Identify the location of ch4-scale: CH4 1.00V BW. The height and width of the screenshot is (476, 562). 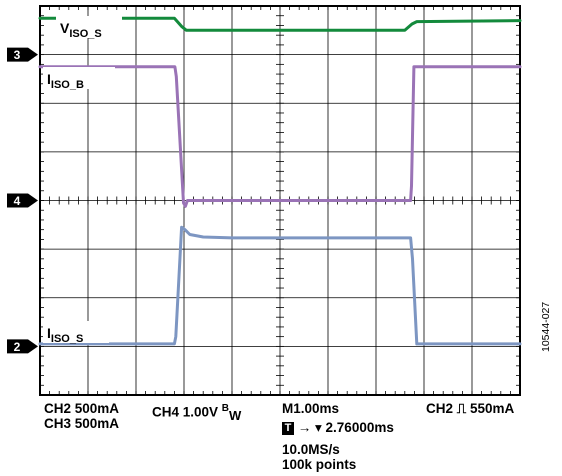
(196, 412).